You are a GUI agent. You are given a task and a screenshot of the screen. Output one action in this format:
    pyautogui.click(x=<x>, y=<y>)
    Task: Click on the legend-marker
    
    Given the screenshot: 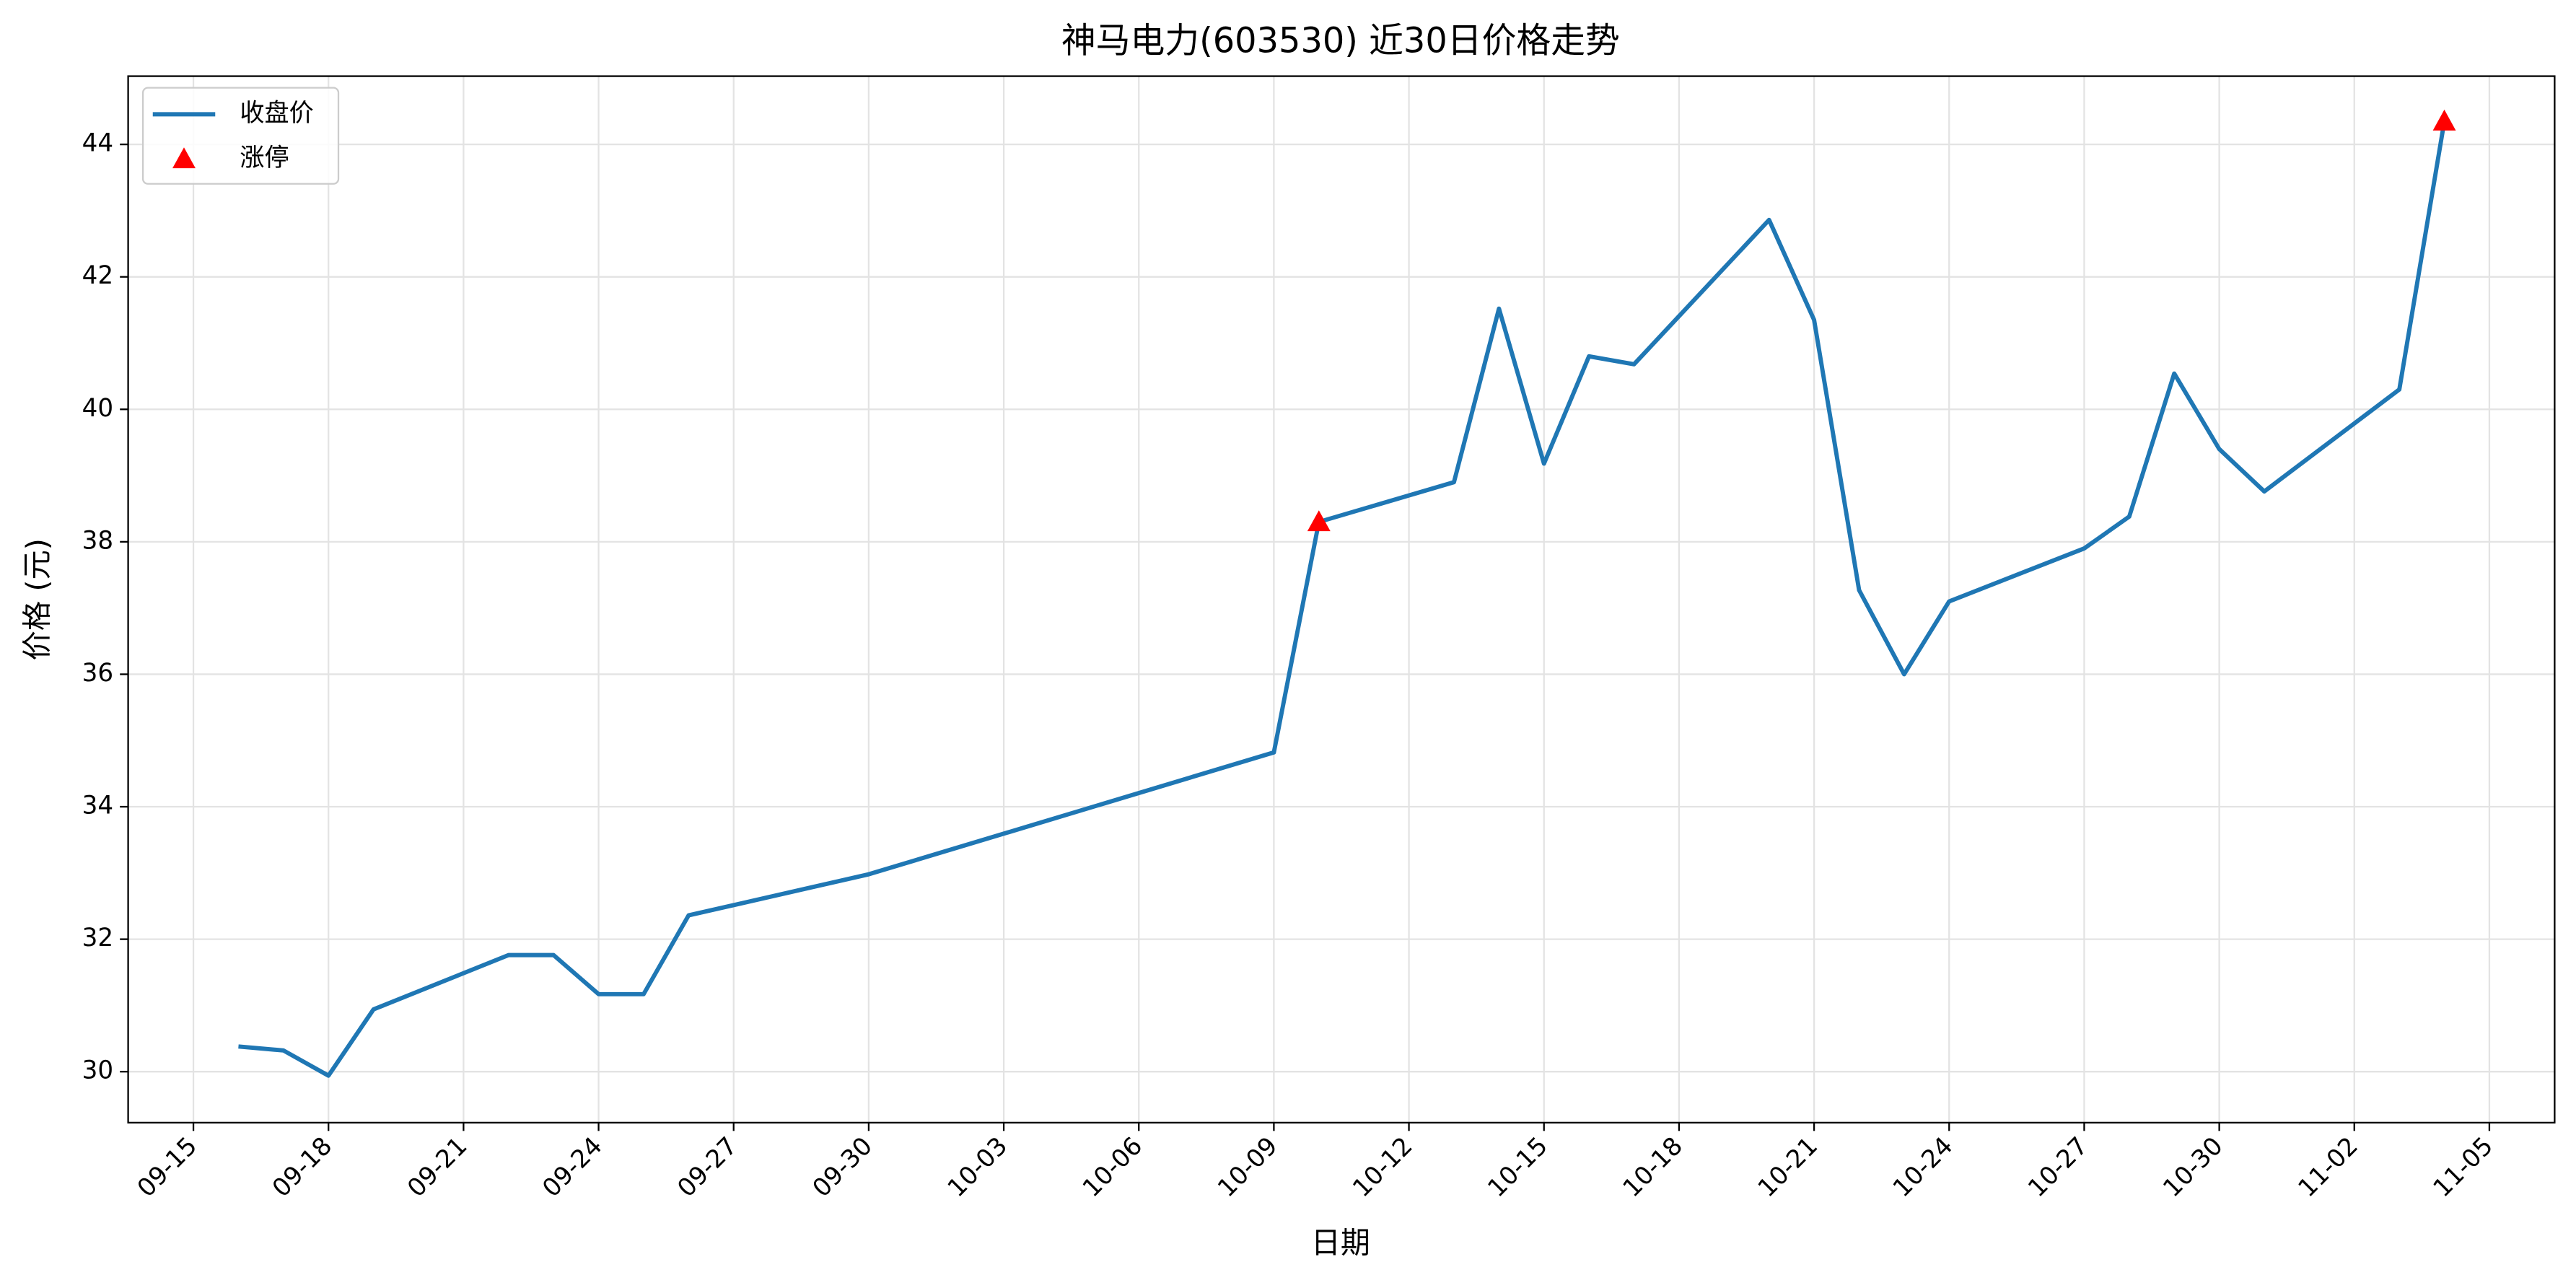 What is the action you would take?
    pyautogui.click(x=184, y=158)
    